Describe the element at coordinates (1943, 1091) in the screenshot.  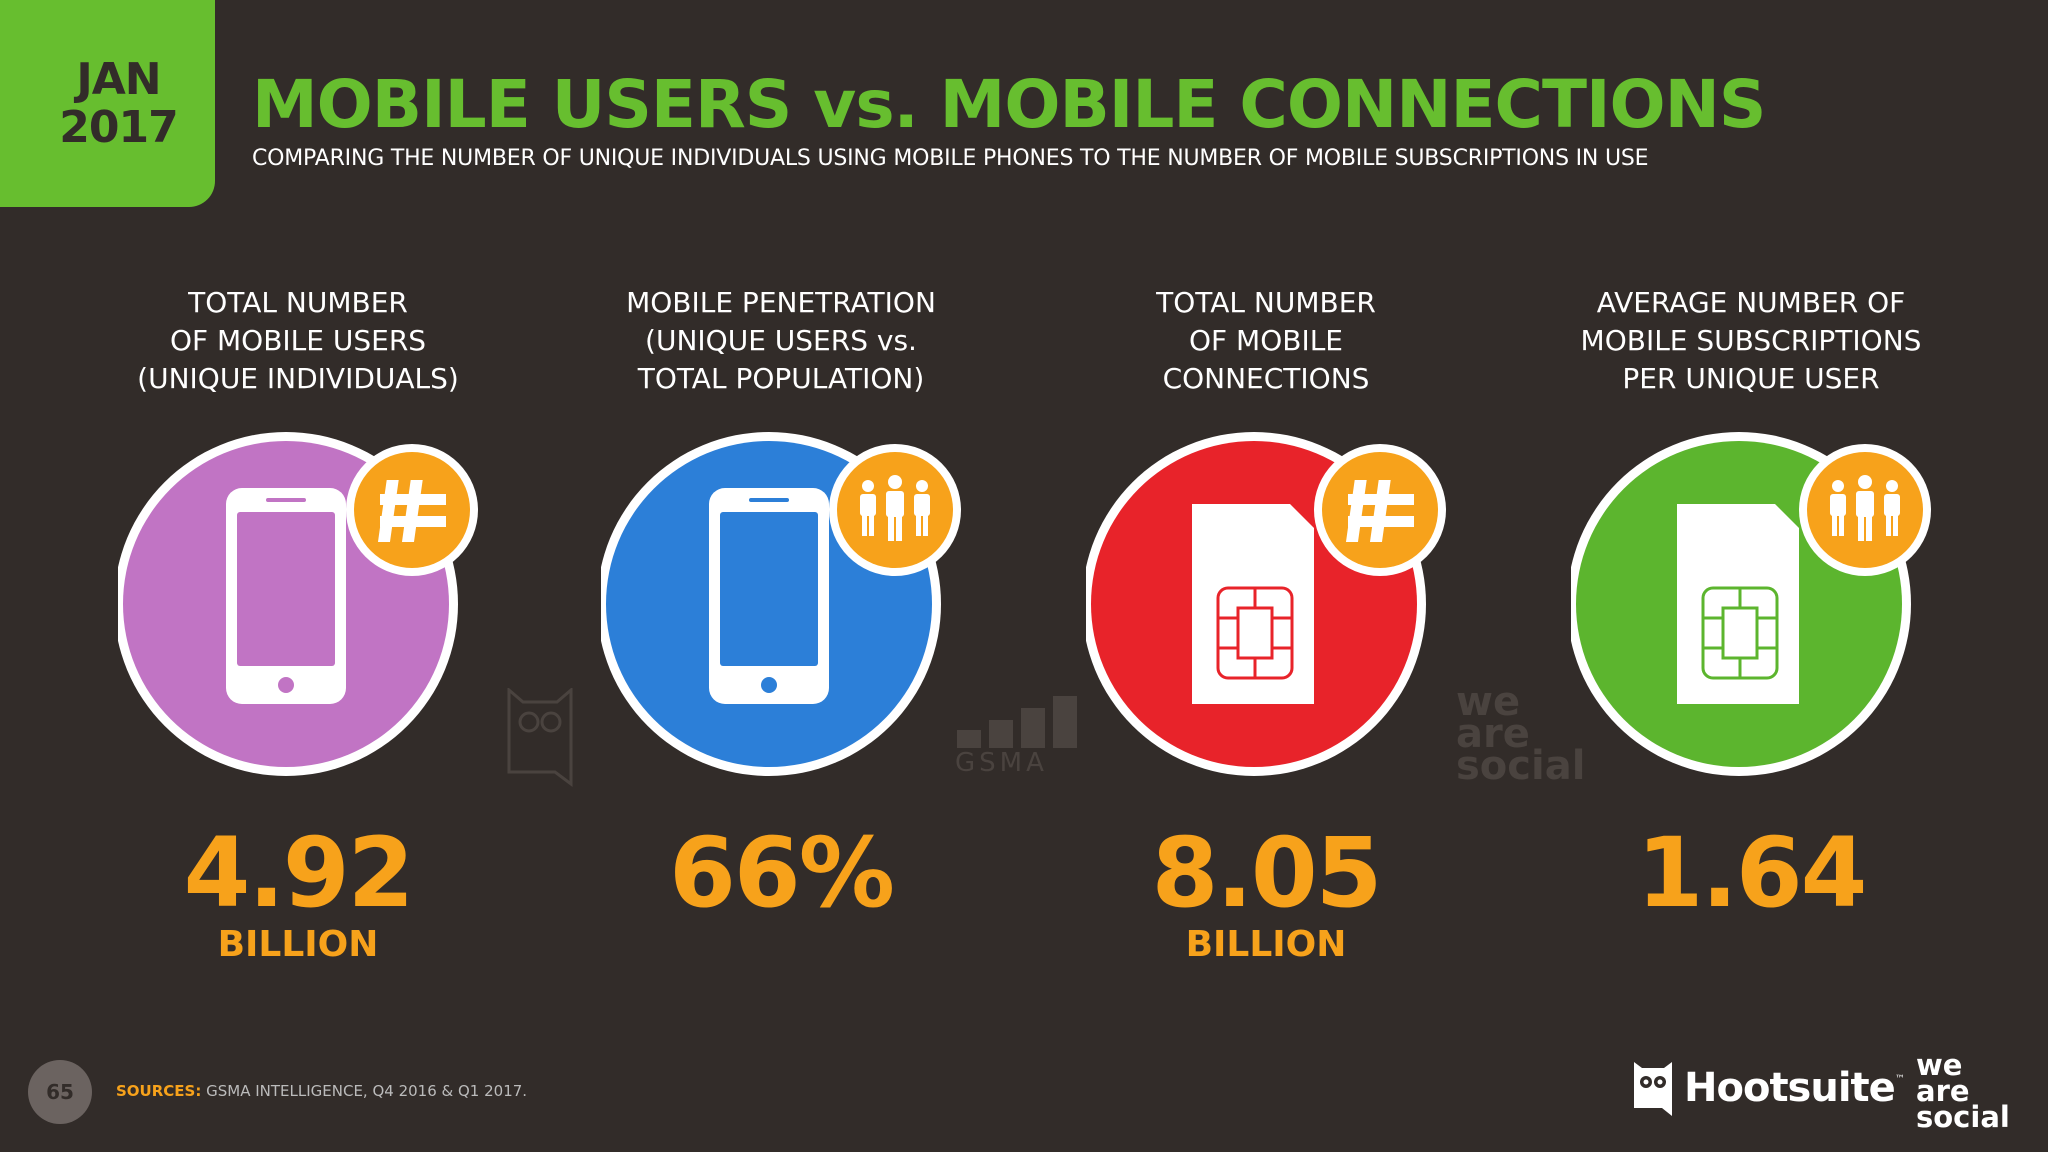
I see `wearesocial-line: are` at that location.